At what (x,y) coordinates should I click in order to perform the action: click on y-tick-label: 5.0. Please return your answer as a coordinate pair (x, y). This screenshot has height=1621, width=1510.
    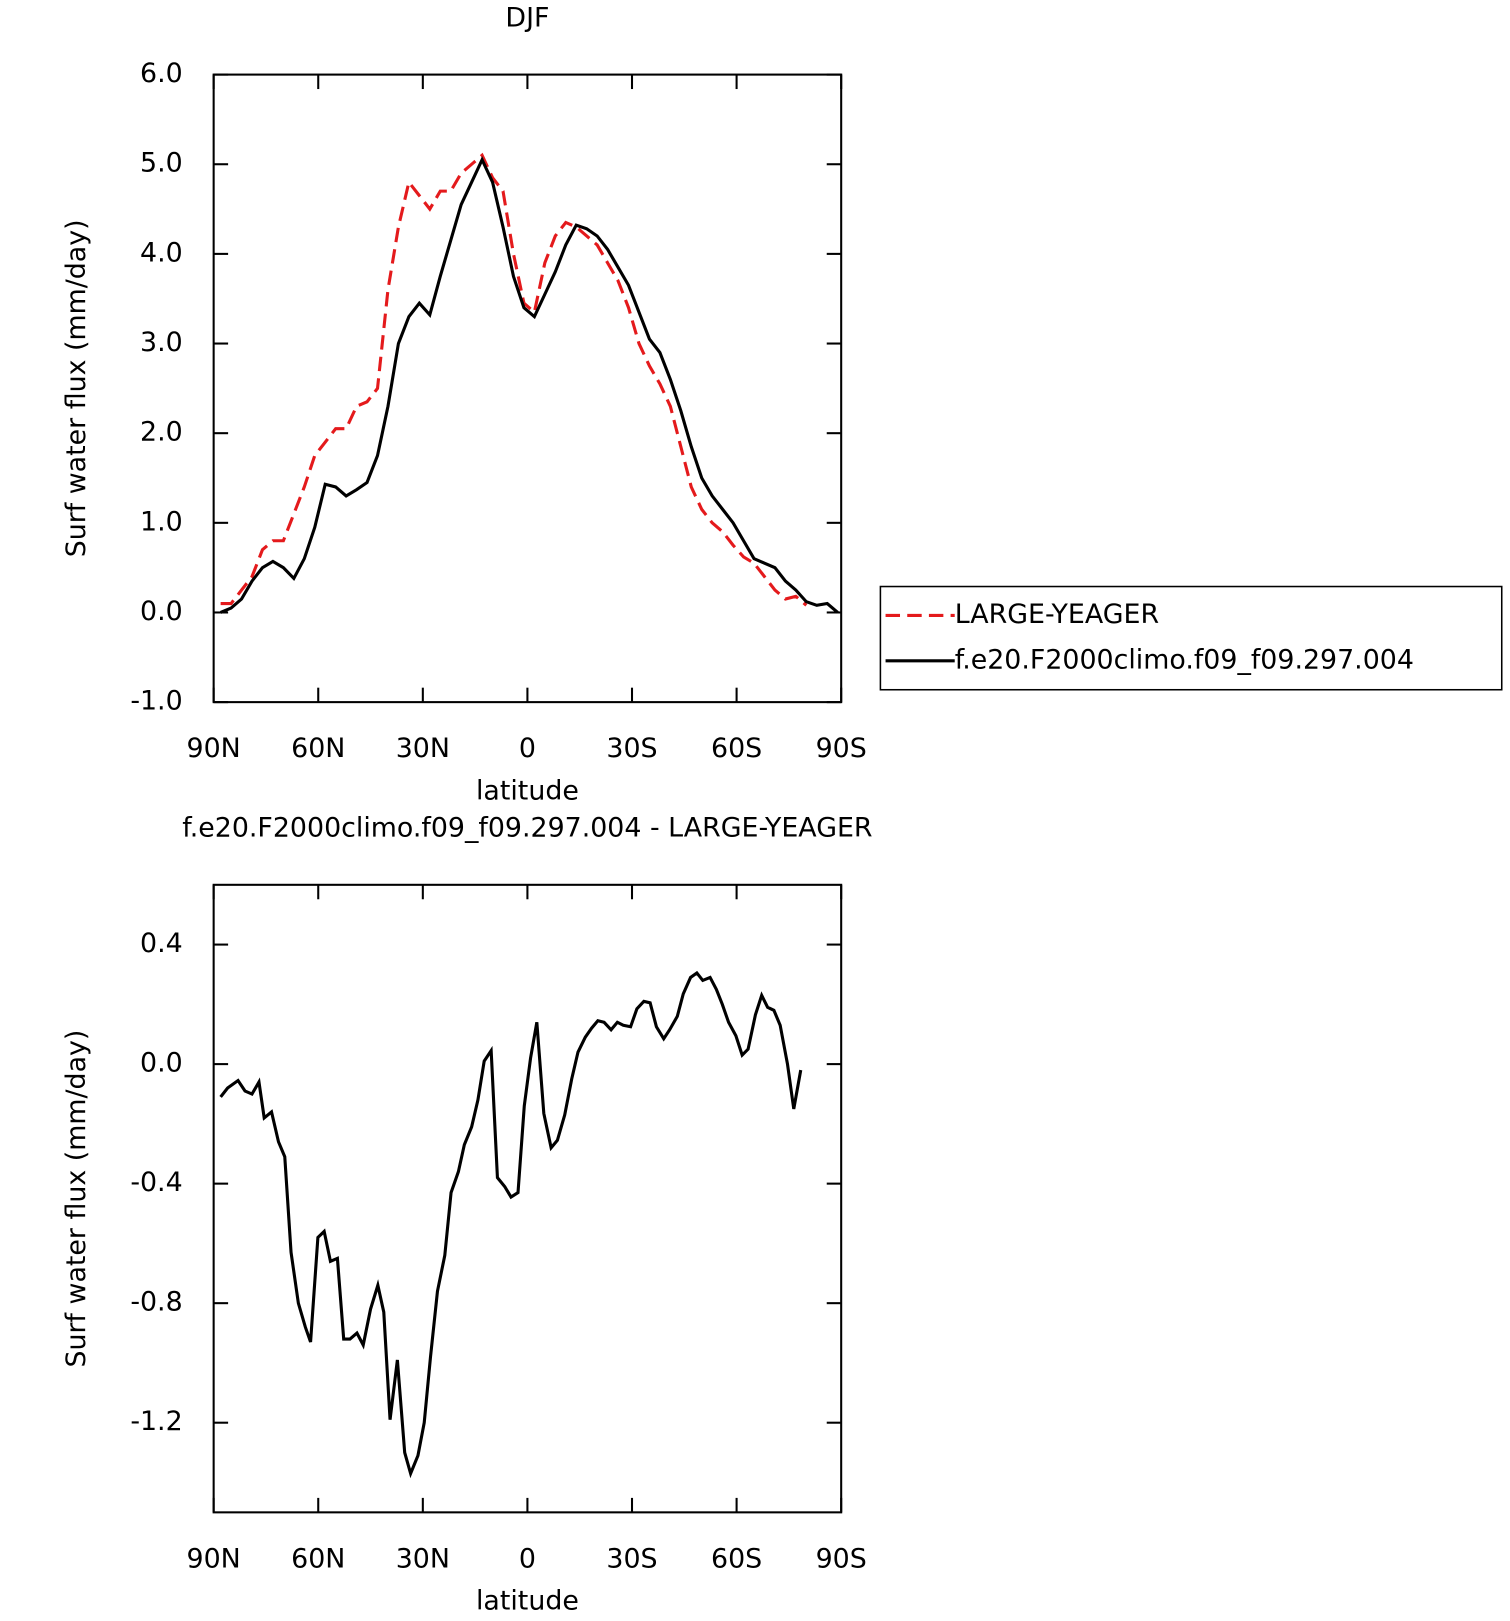
    Looking at the image, I should click on (161, 163).